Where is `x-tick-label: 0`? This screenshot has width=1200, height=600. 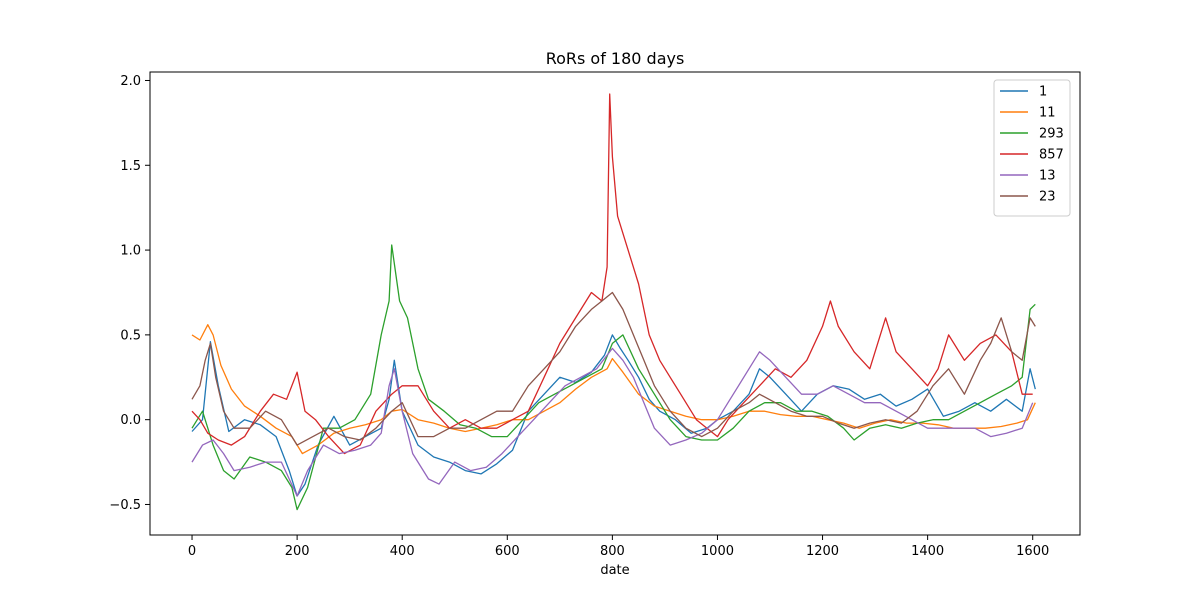 x-tick-label: 0 is located at coordinates (192, 551).